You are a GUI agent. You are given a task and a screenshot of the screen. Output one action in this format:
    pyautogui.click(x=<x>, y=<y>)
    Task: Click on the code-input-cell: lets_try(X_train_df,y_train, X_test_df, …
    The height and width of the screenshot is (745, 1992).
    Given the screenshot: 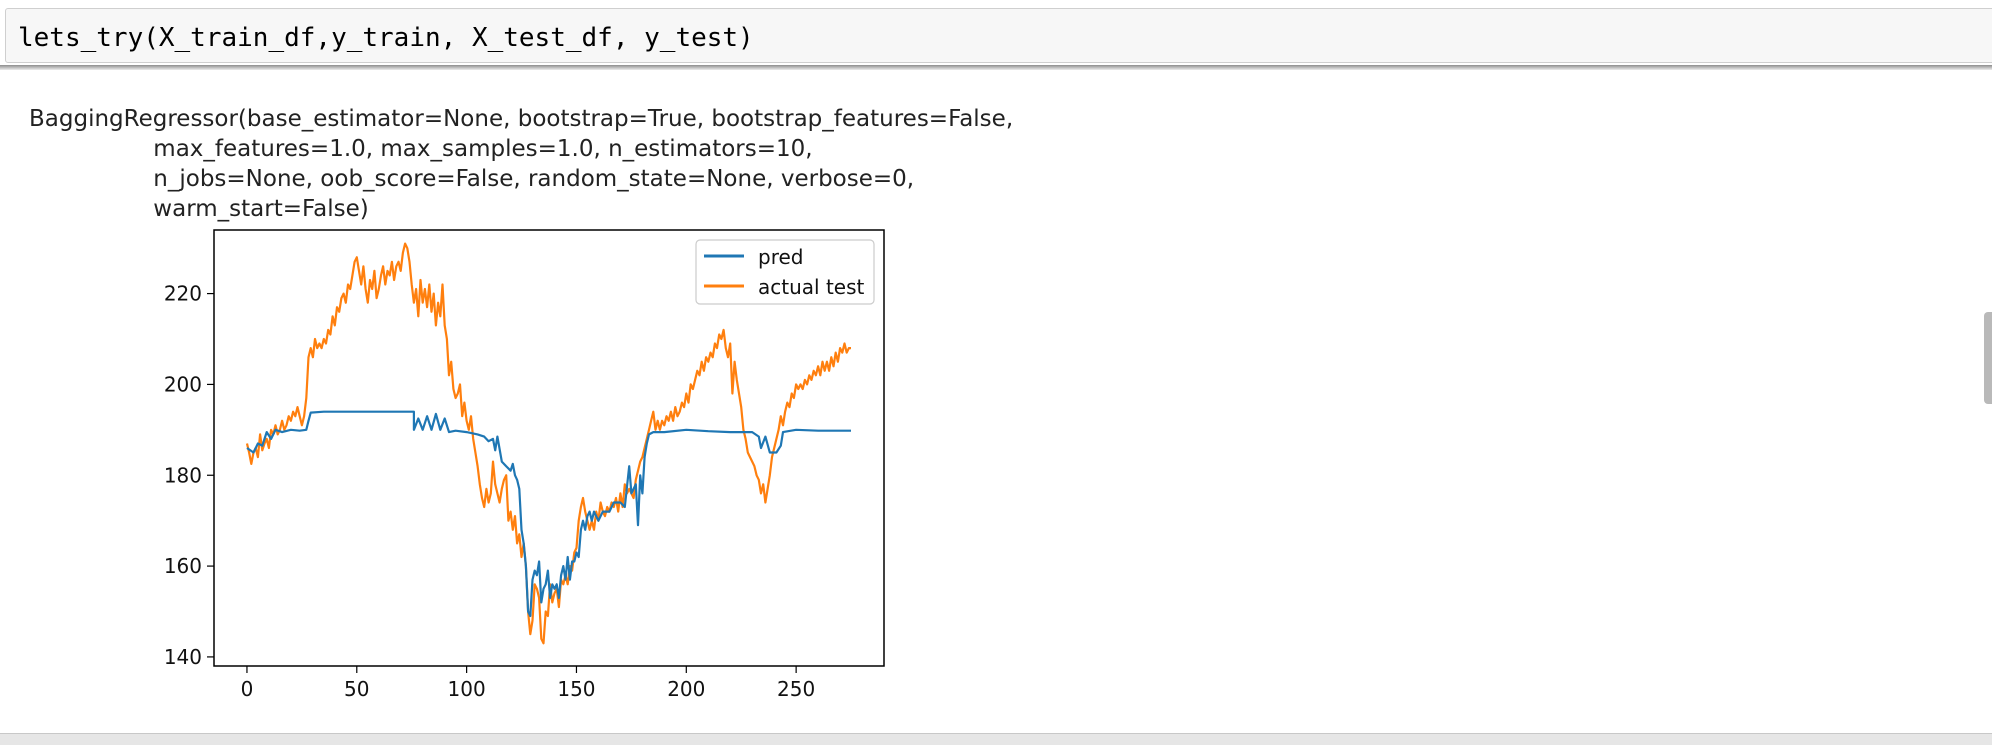 What is the action you would take?
    pyautogui.click(x=998, y=35)
    